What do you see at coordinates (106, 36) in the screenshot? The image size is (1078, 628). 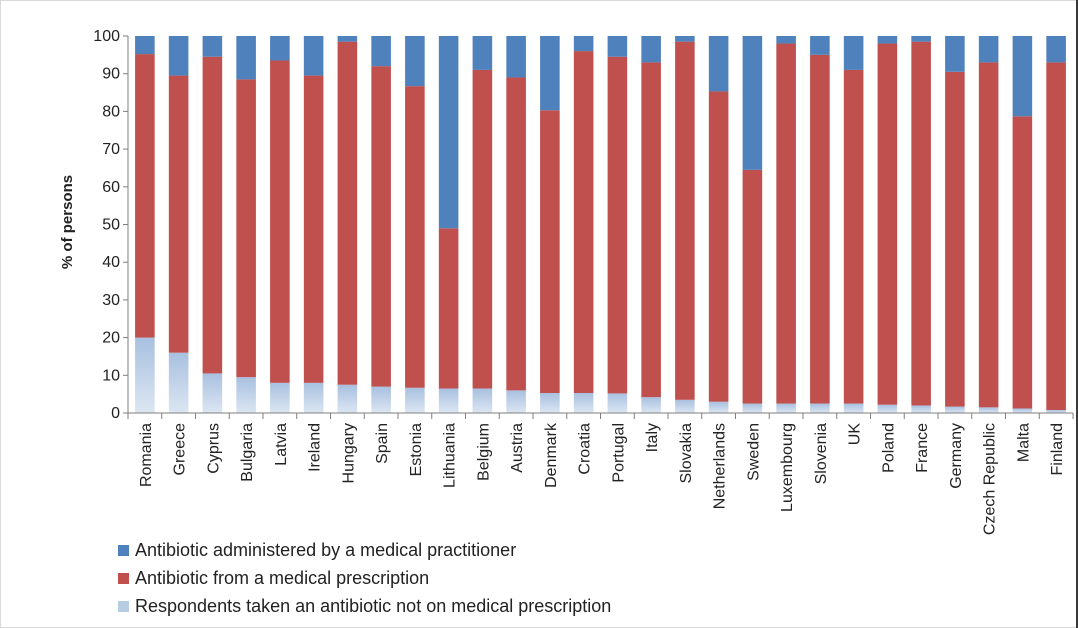 I see `y-tick-label: 100` at bounding box center [106, 36].